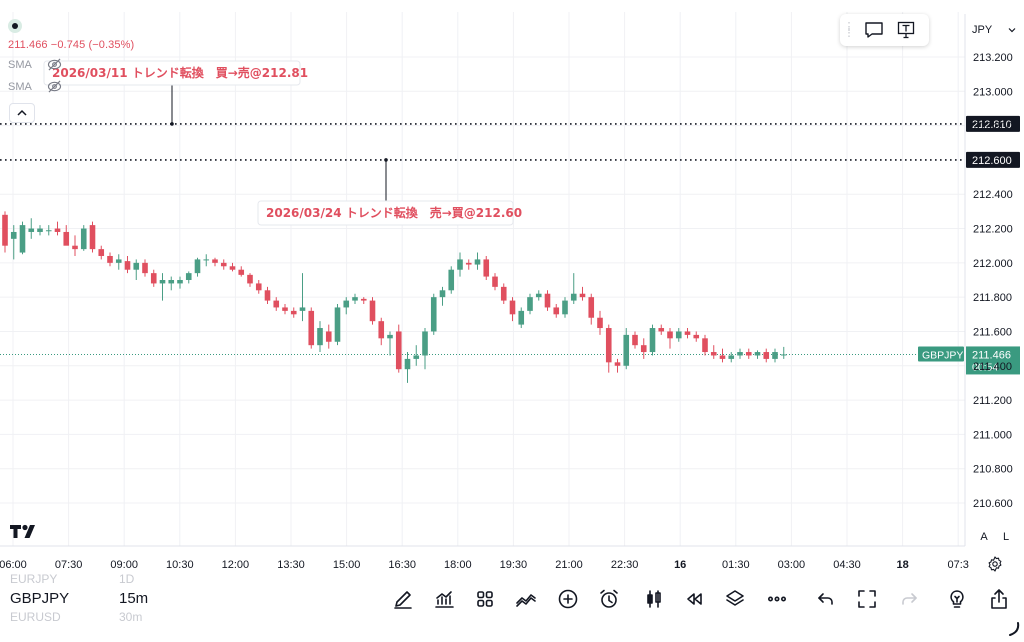  I want to click on undo-button, so click(826, 599).